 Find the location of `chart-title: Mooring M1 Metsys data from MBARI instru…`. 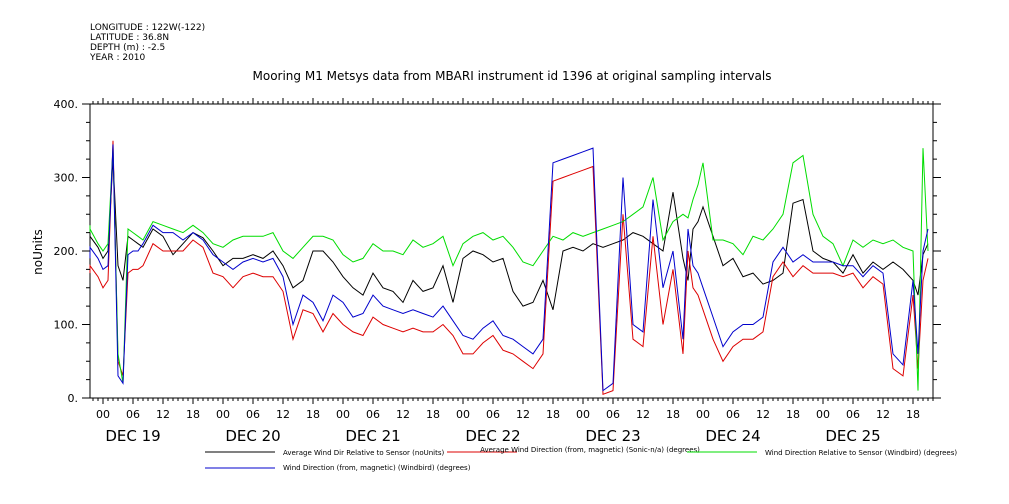

chart-title: Mooring M1 Metsys data from MBARI instru… is located at coordinates (512, 76).